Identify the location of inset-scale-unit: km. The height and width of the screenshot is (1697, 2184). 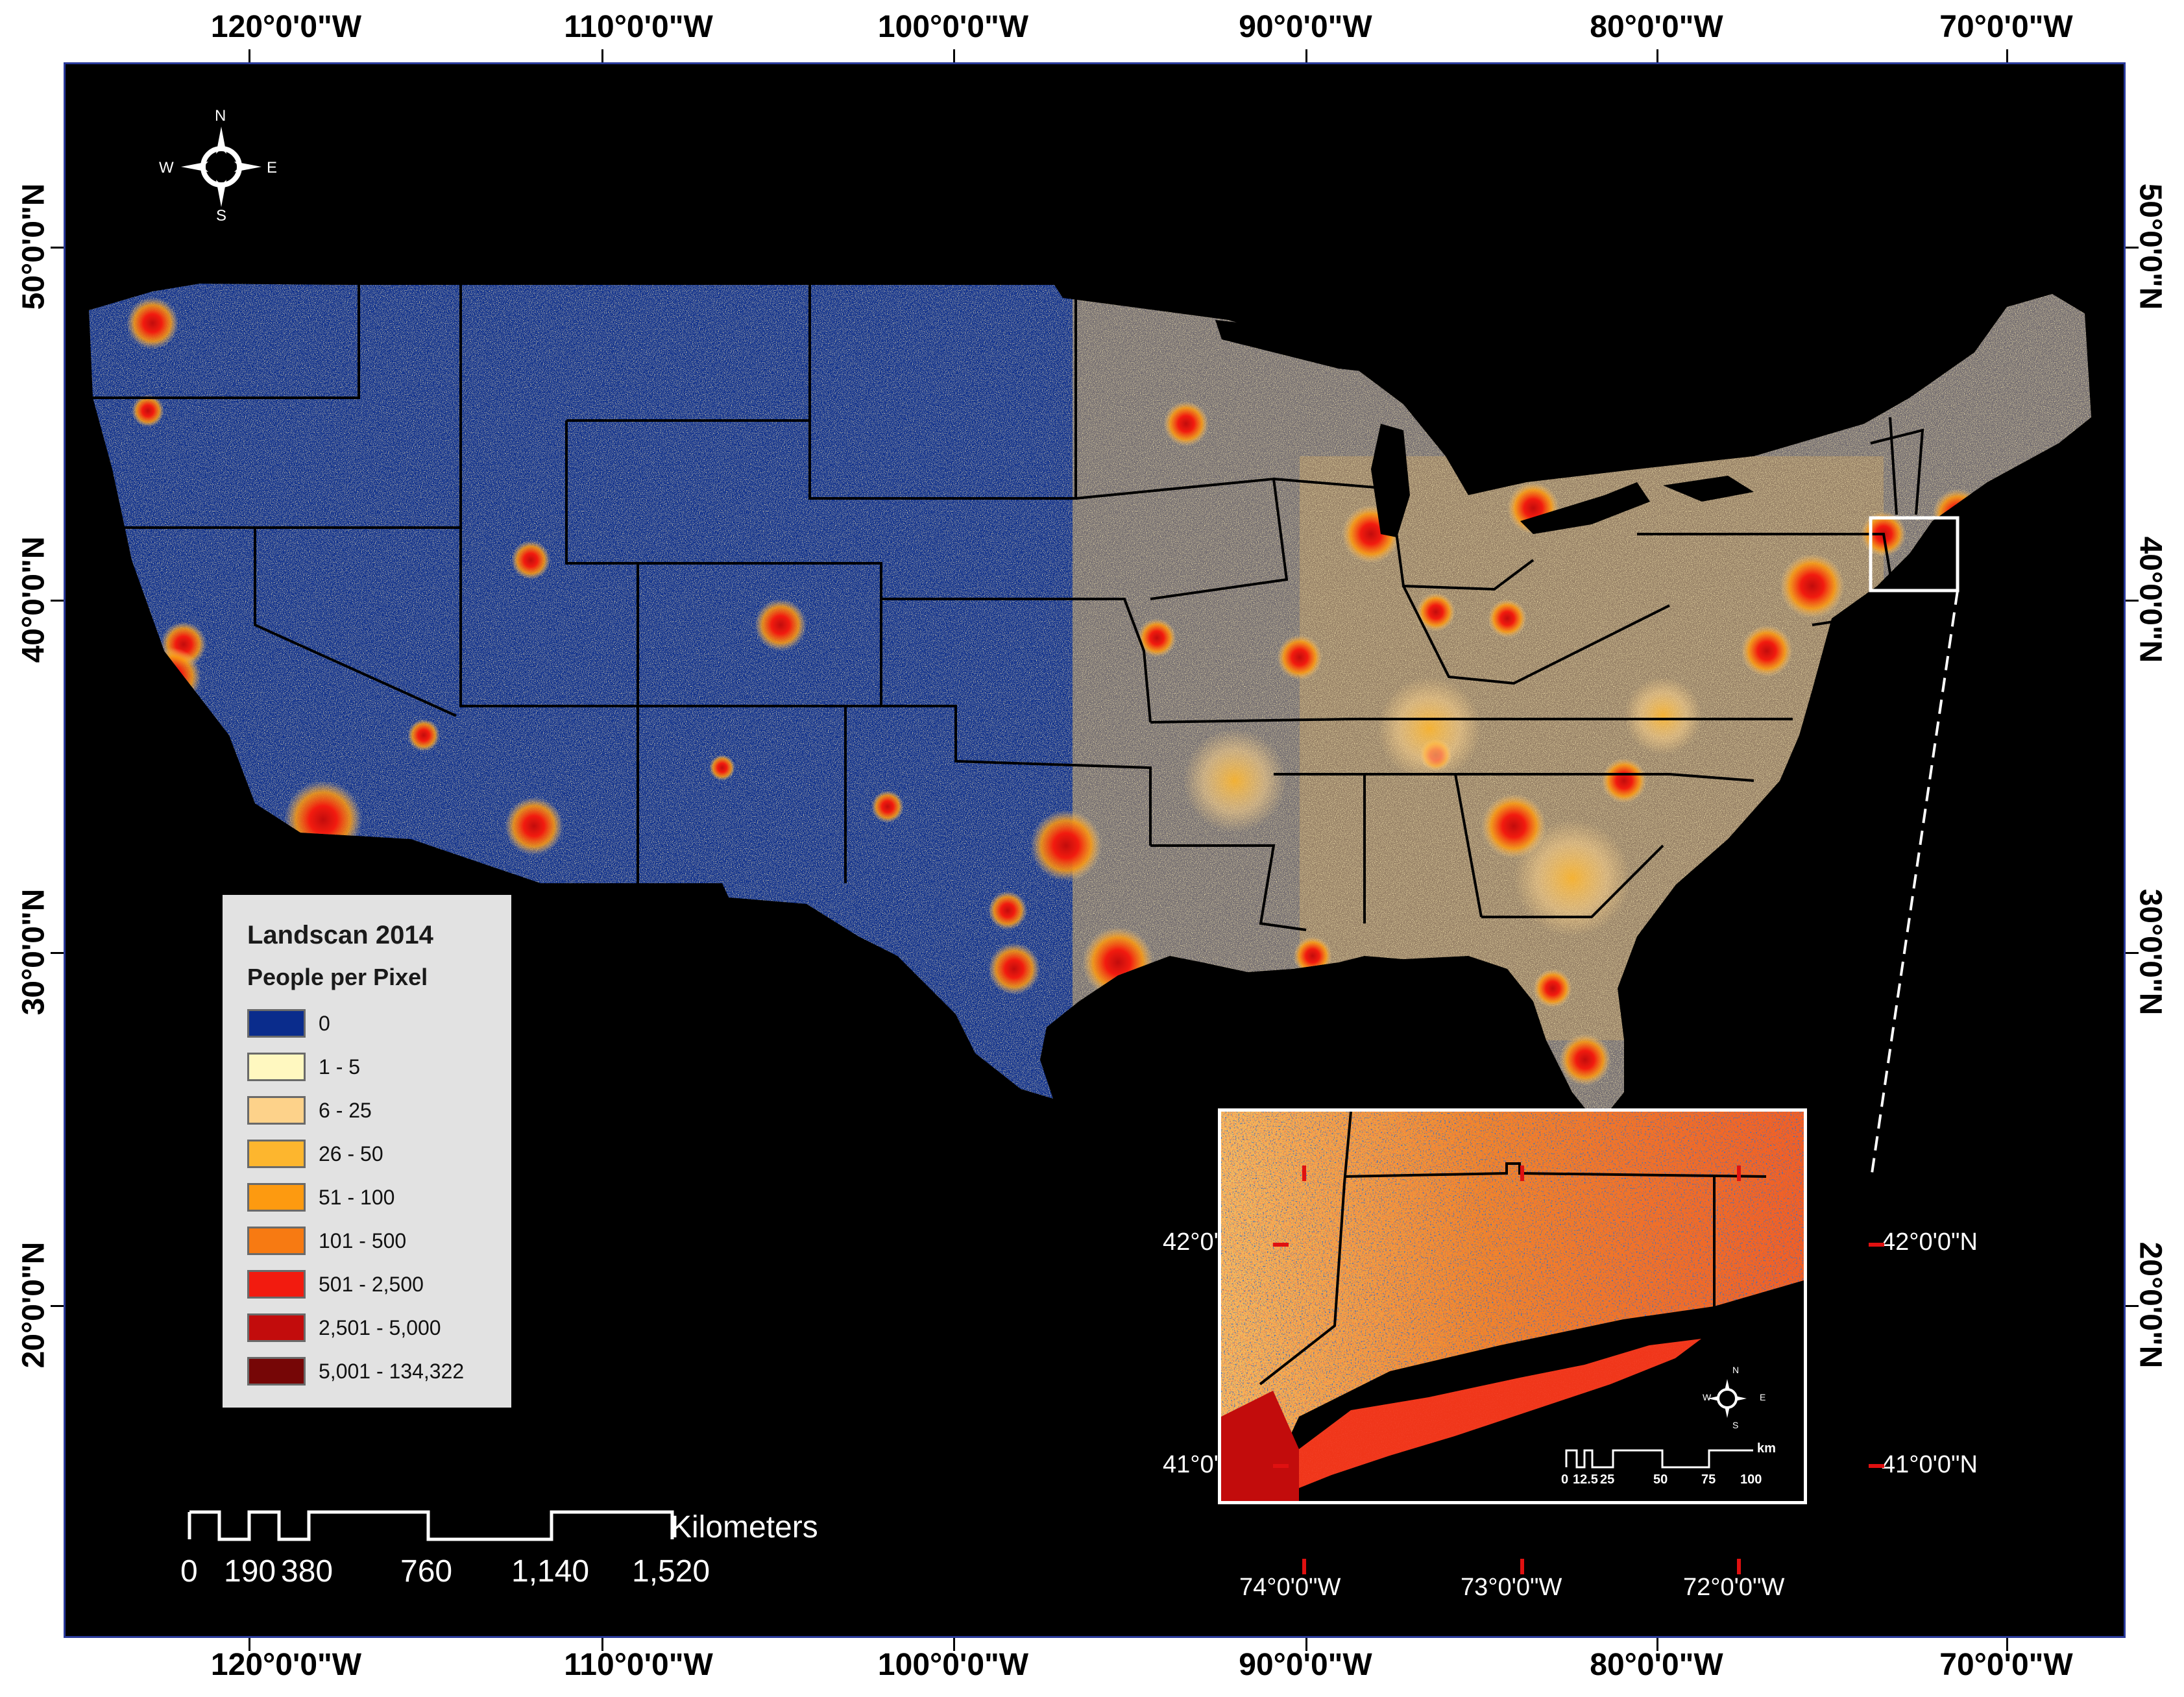
(1766, 1448).